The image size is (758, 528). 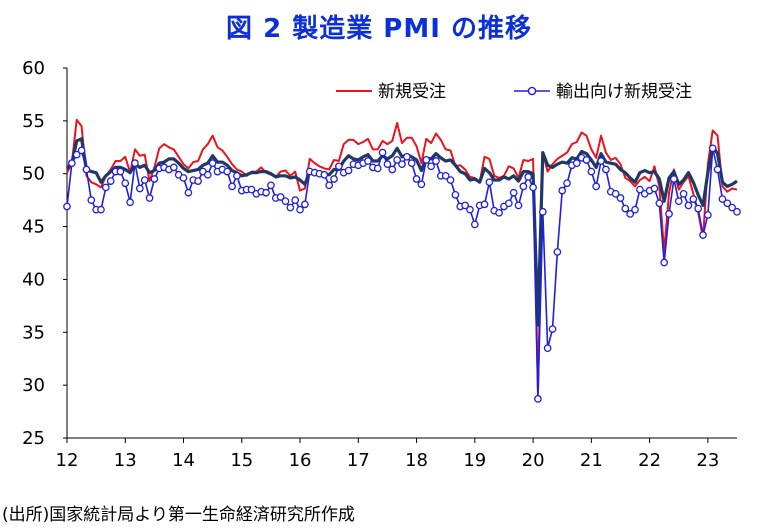 I want to click on y-tick-label: 35, so click(x=33, y=332).